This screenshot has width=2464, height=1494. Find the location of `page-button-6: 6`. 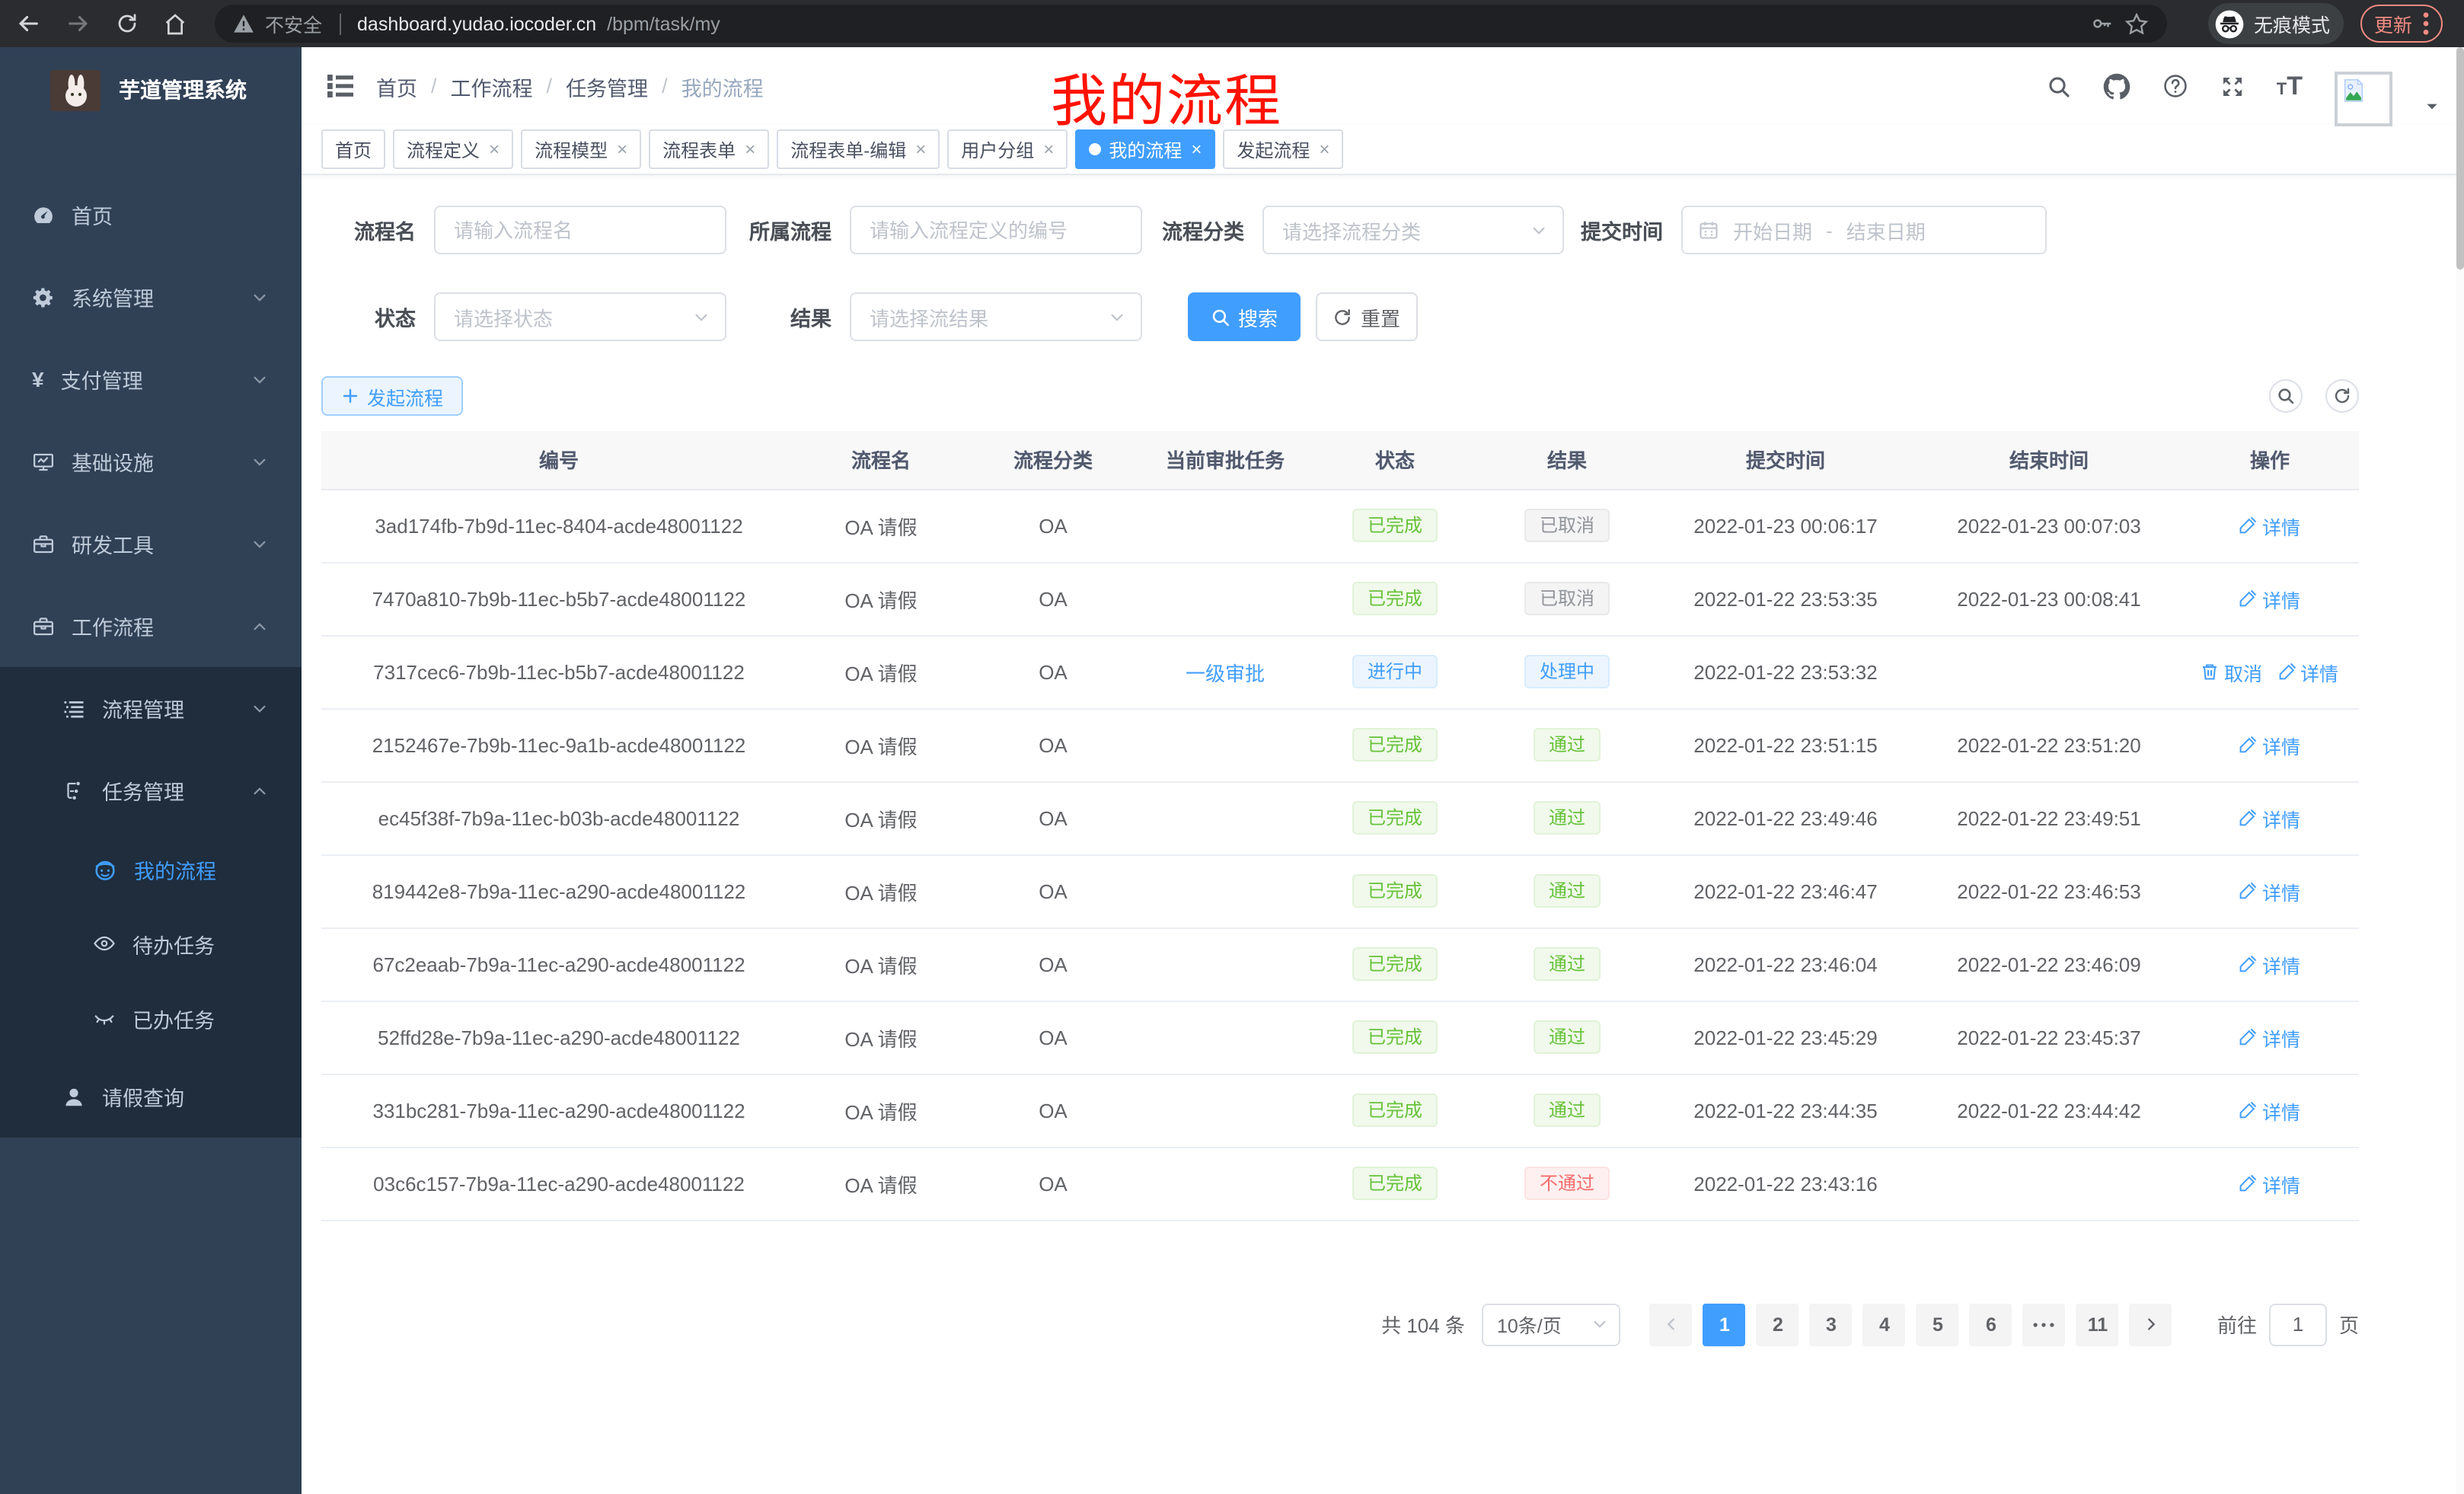

page-button-6: 6 is located at coordinates (1990, 1324).